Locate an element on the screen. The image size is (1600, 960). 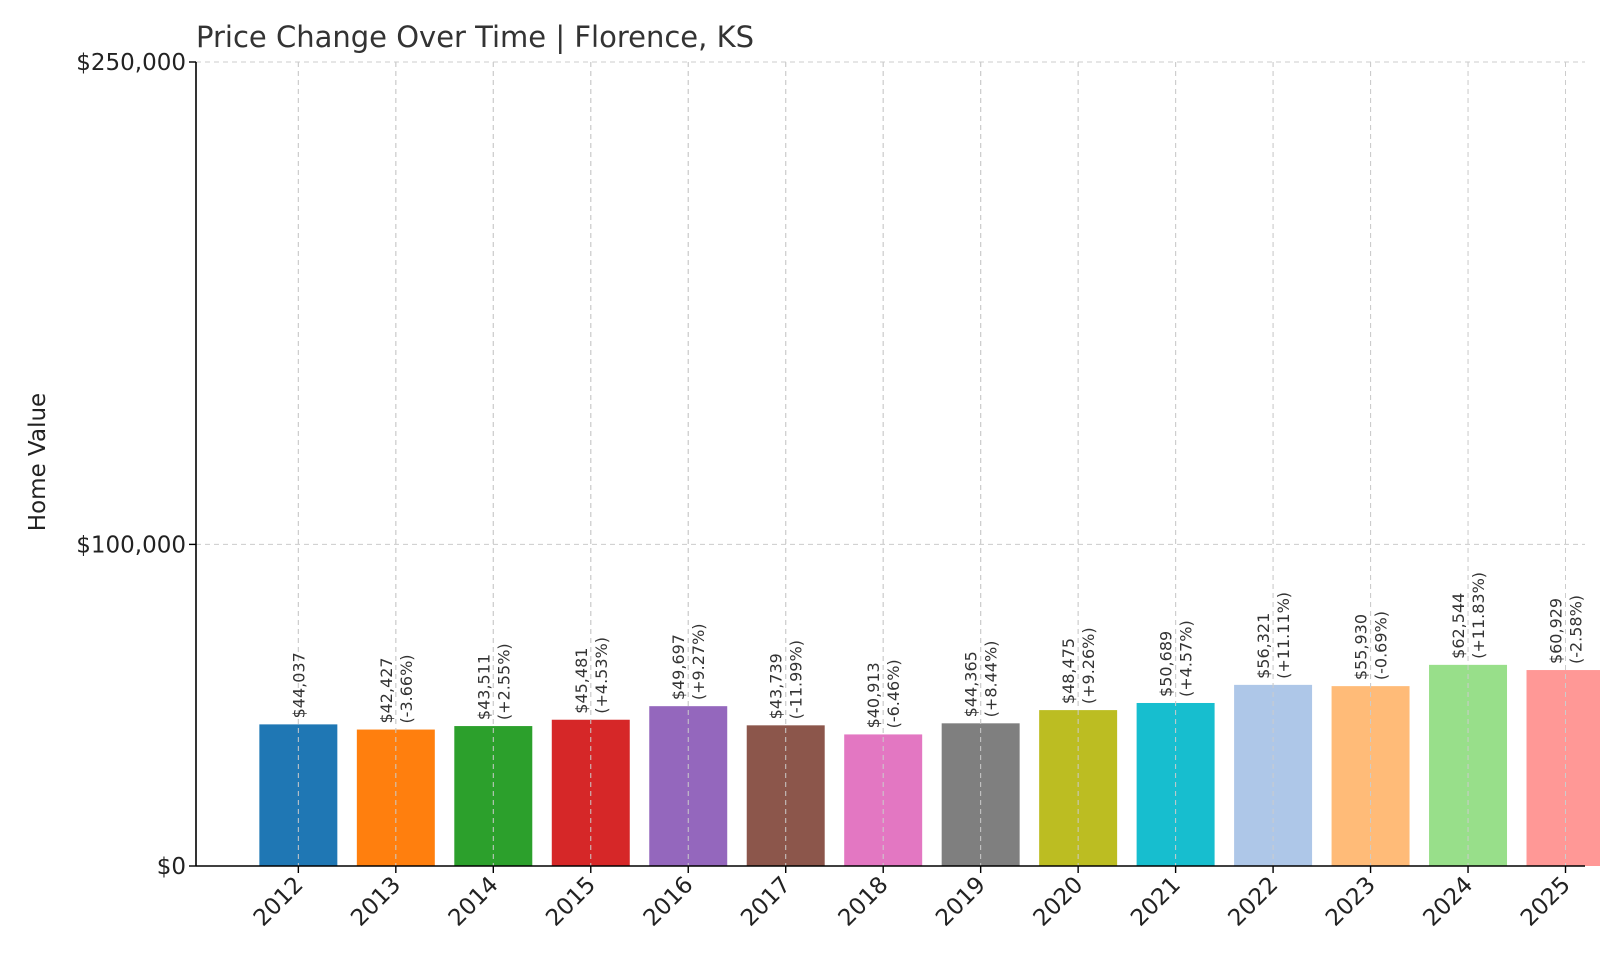
bar-2013 is located at coordinates (395, 797).